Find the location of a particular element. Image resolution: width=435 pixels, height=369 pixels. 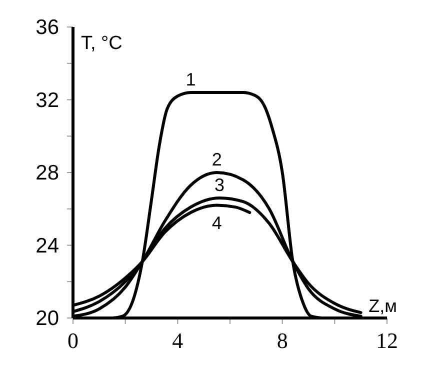

y-tick-label: 36 is located at coordinates (47, 27).